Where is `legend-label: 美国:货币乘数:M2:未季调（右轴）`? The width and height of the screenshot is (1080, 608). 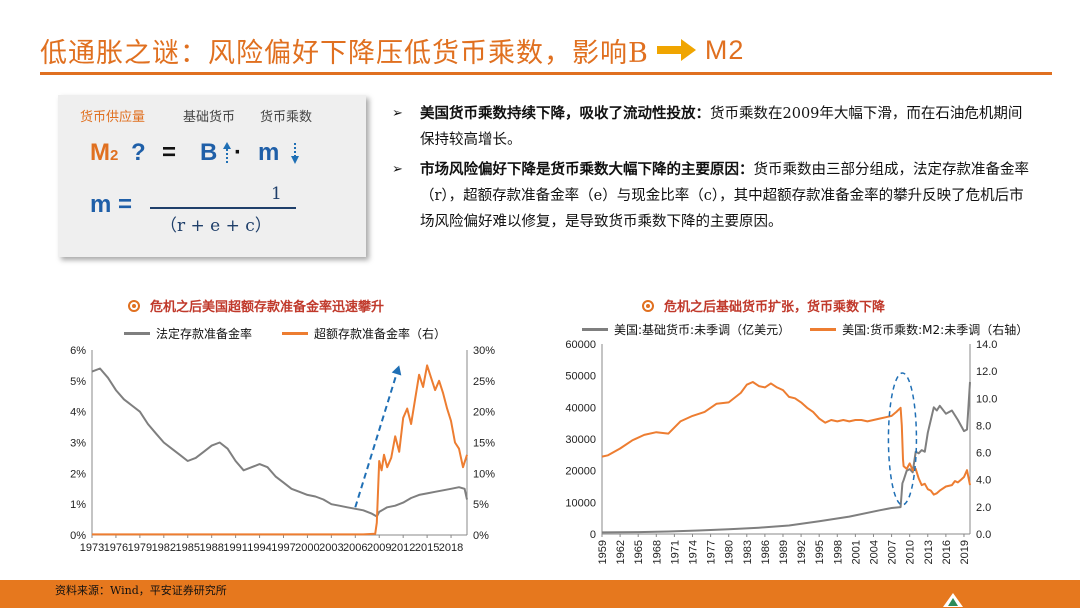 legend-label: 美国:货币乘数:M2:未季调（右轴） is located at coordinates (935, 330).